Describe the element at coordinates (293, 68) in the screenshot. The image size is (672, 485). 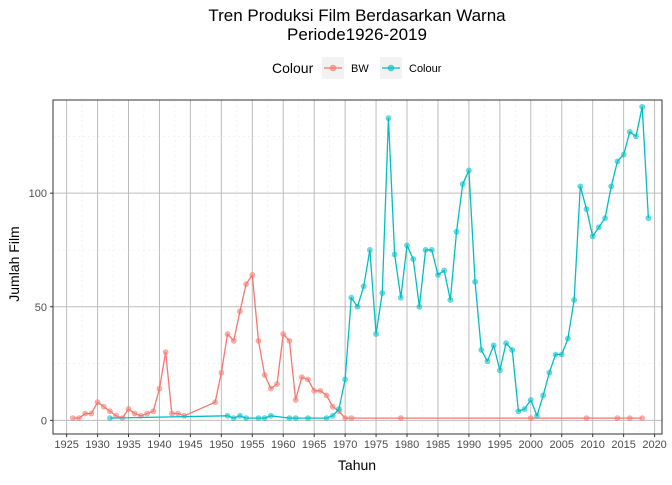
I see `legend-title: Colour` at that location.